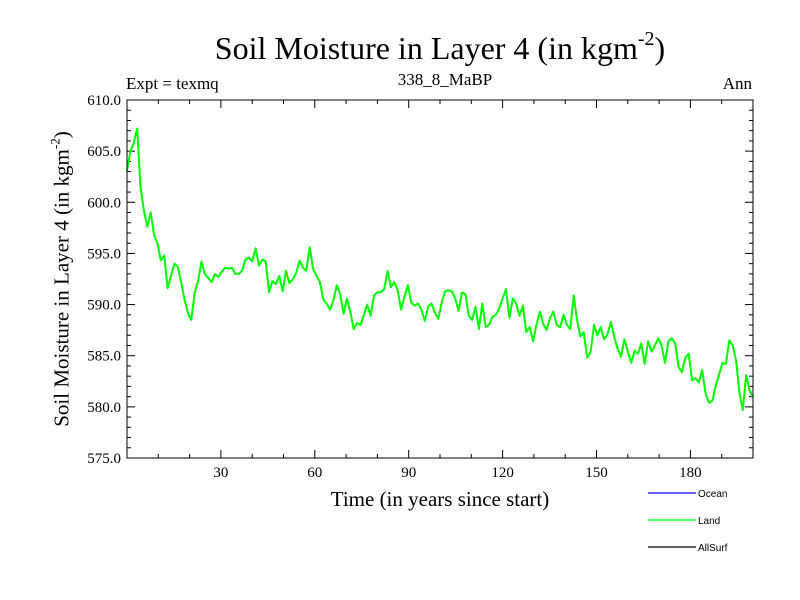  What do you see at coordinates (104, 357) in the screenshot?
I see `y-tick-label: 585.0` at bounding box center [104, 357].